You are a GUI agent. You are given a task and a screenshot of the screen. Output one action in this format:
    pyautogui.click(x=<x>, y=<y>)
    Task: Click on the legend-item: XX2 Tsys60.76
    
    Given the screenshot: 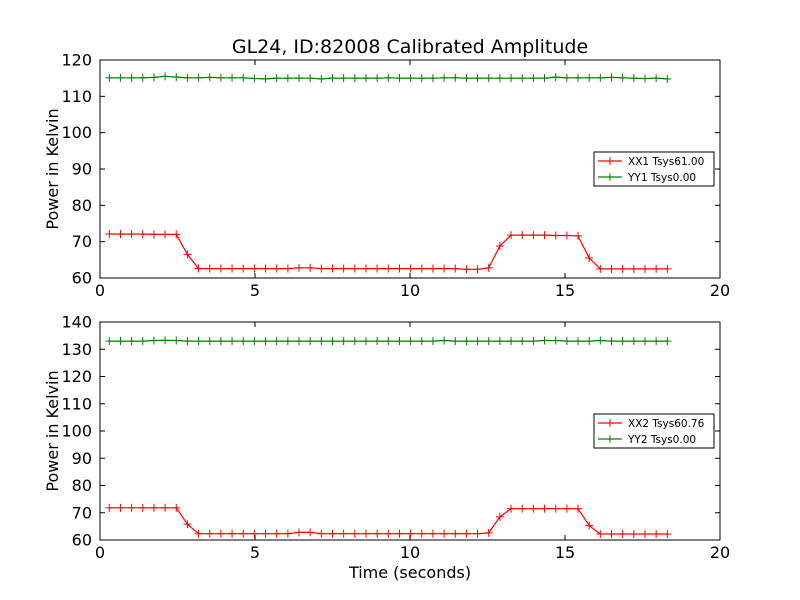 What is the action you would take?
    pyautogui.click(x=651, y=424)
    